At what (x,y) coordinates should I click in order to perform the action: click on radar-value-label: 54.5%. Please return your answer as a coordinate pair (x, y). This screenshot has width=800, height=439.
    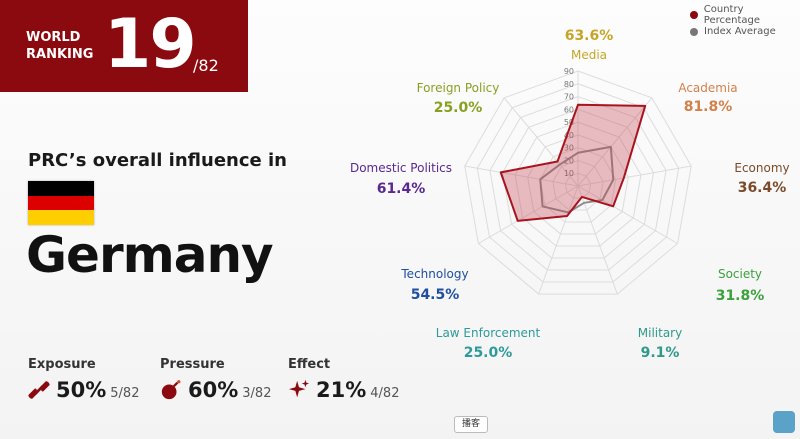
    Looking at the image, I should click on (435, 295).